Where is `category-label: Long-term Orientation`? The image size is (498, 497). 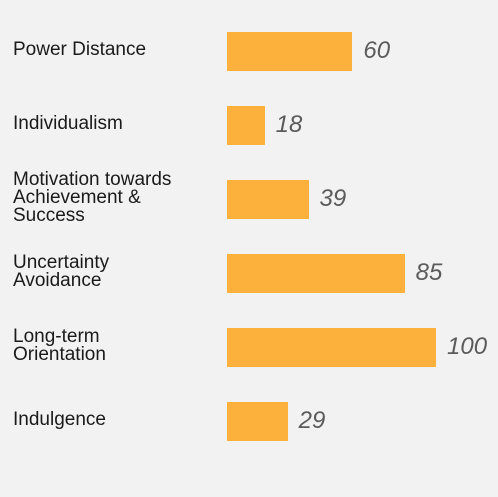 category-label: Long-term Orientation is located at coordinates (59, 345).